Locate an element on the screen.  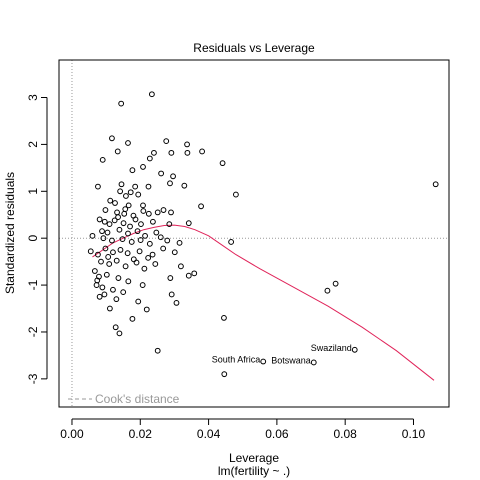
y-axis-label: Standardized residuals is located at coordinates (10, 233).